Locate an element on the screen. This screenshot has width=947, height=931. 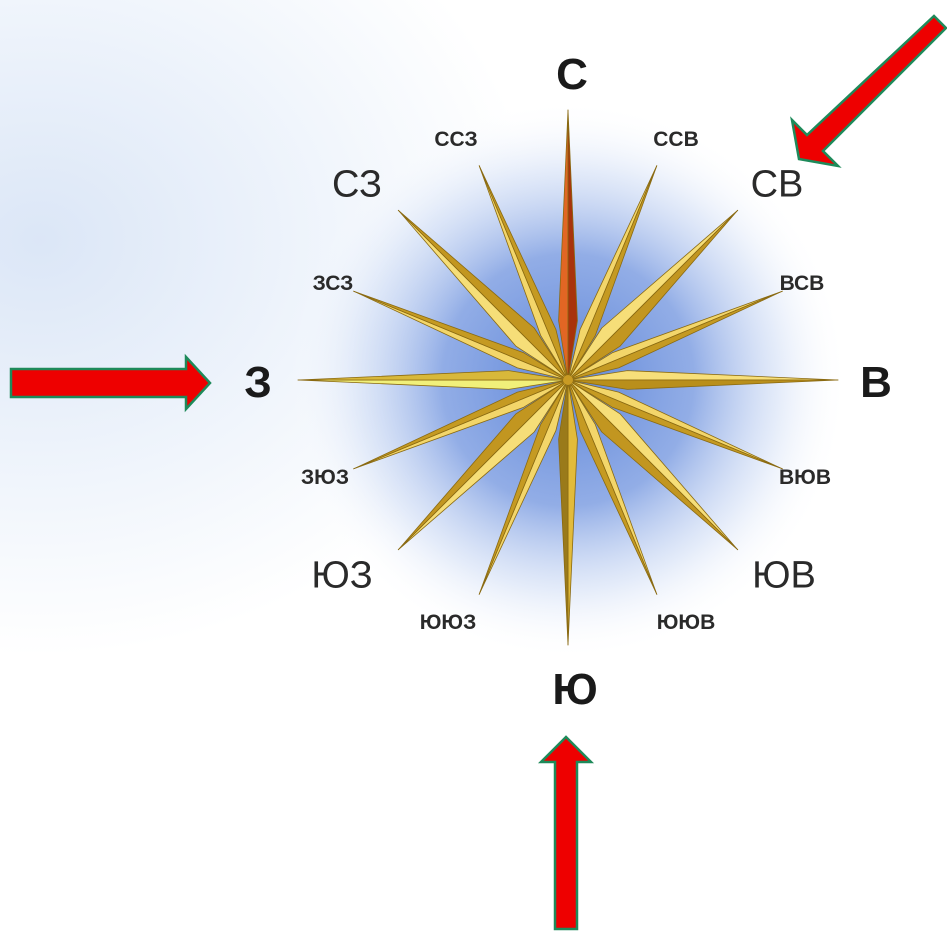
rose-intercardinal-ray-2-right is located at coordinates (483, 465).